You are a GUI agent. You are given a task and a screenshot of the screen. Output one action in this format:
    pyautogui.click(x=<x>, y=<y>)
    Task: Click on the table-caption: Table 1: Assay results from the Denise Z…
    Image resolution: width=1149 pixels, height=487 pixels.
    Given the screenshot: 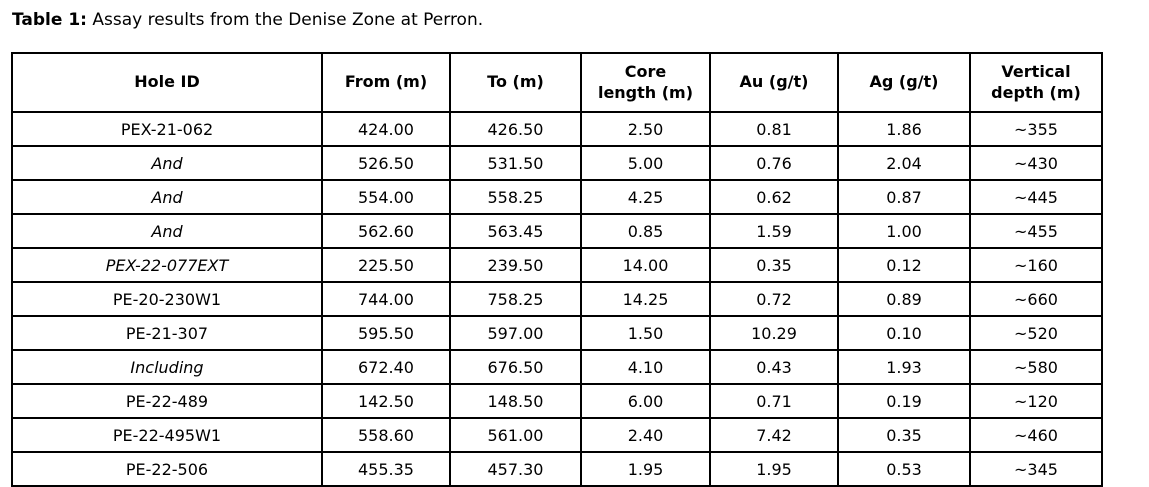 What is the action you would take?
    pyautogui.click(x=574, y=15)
    